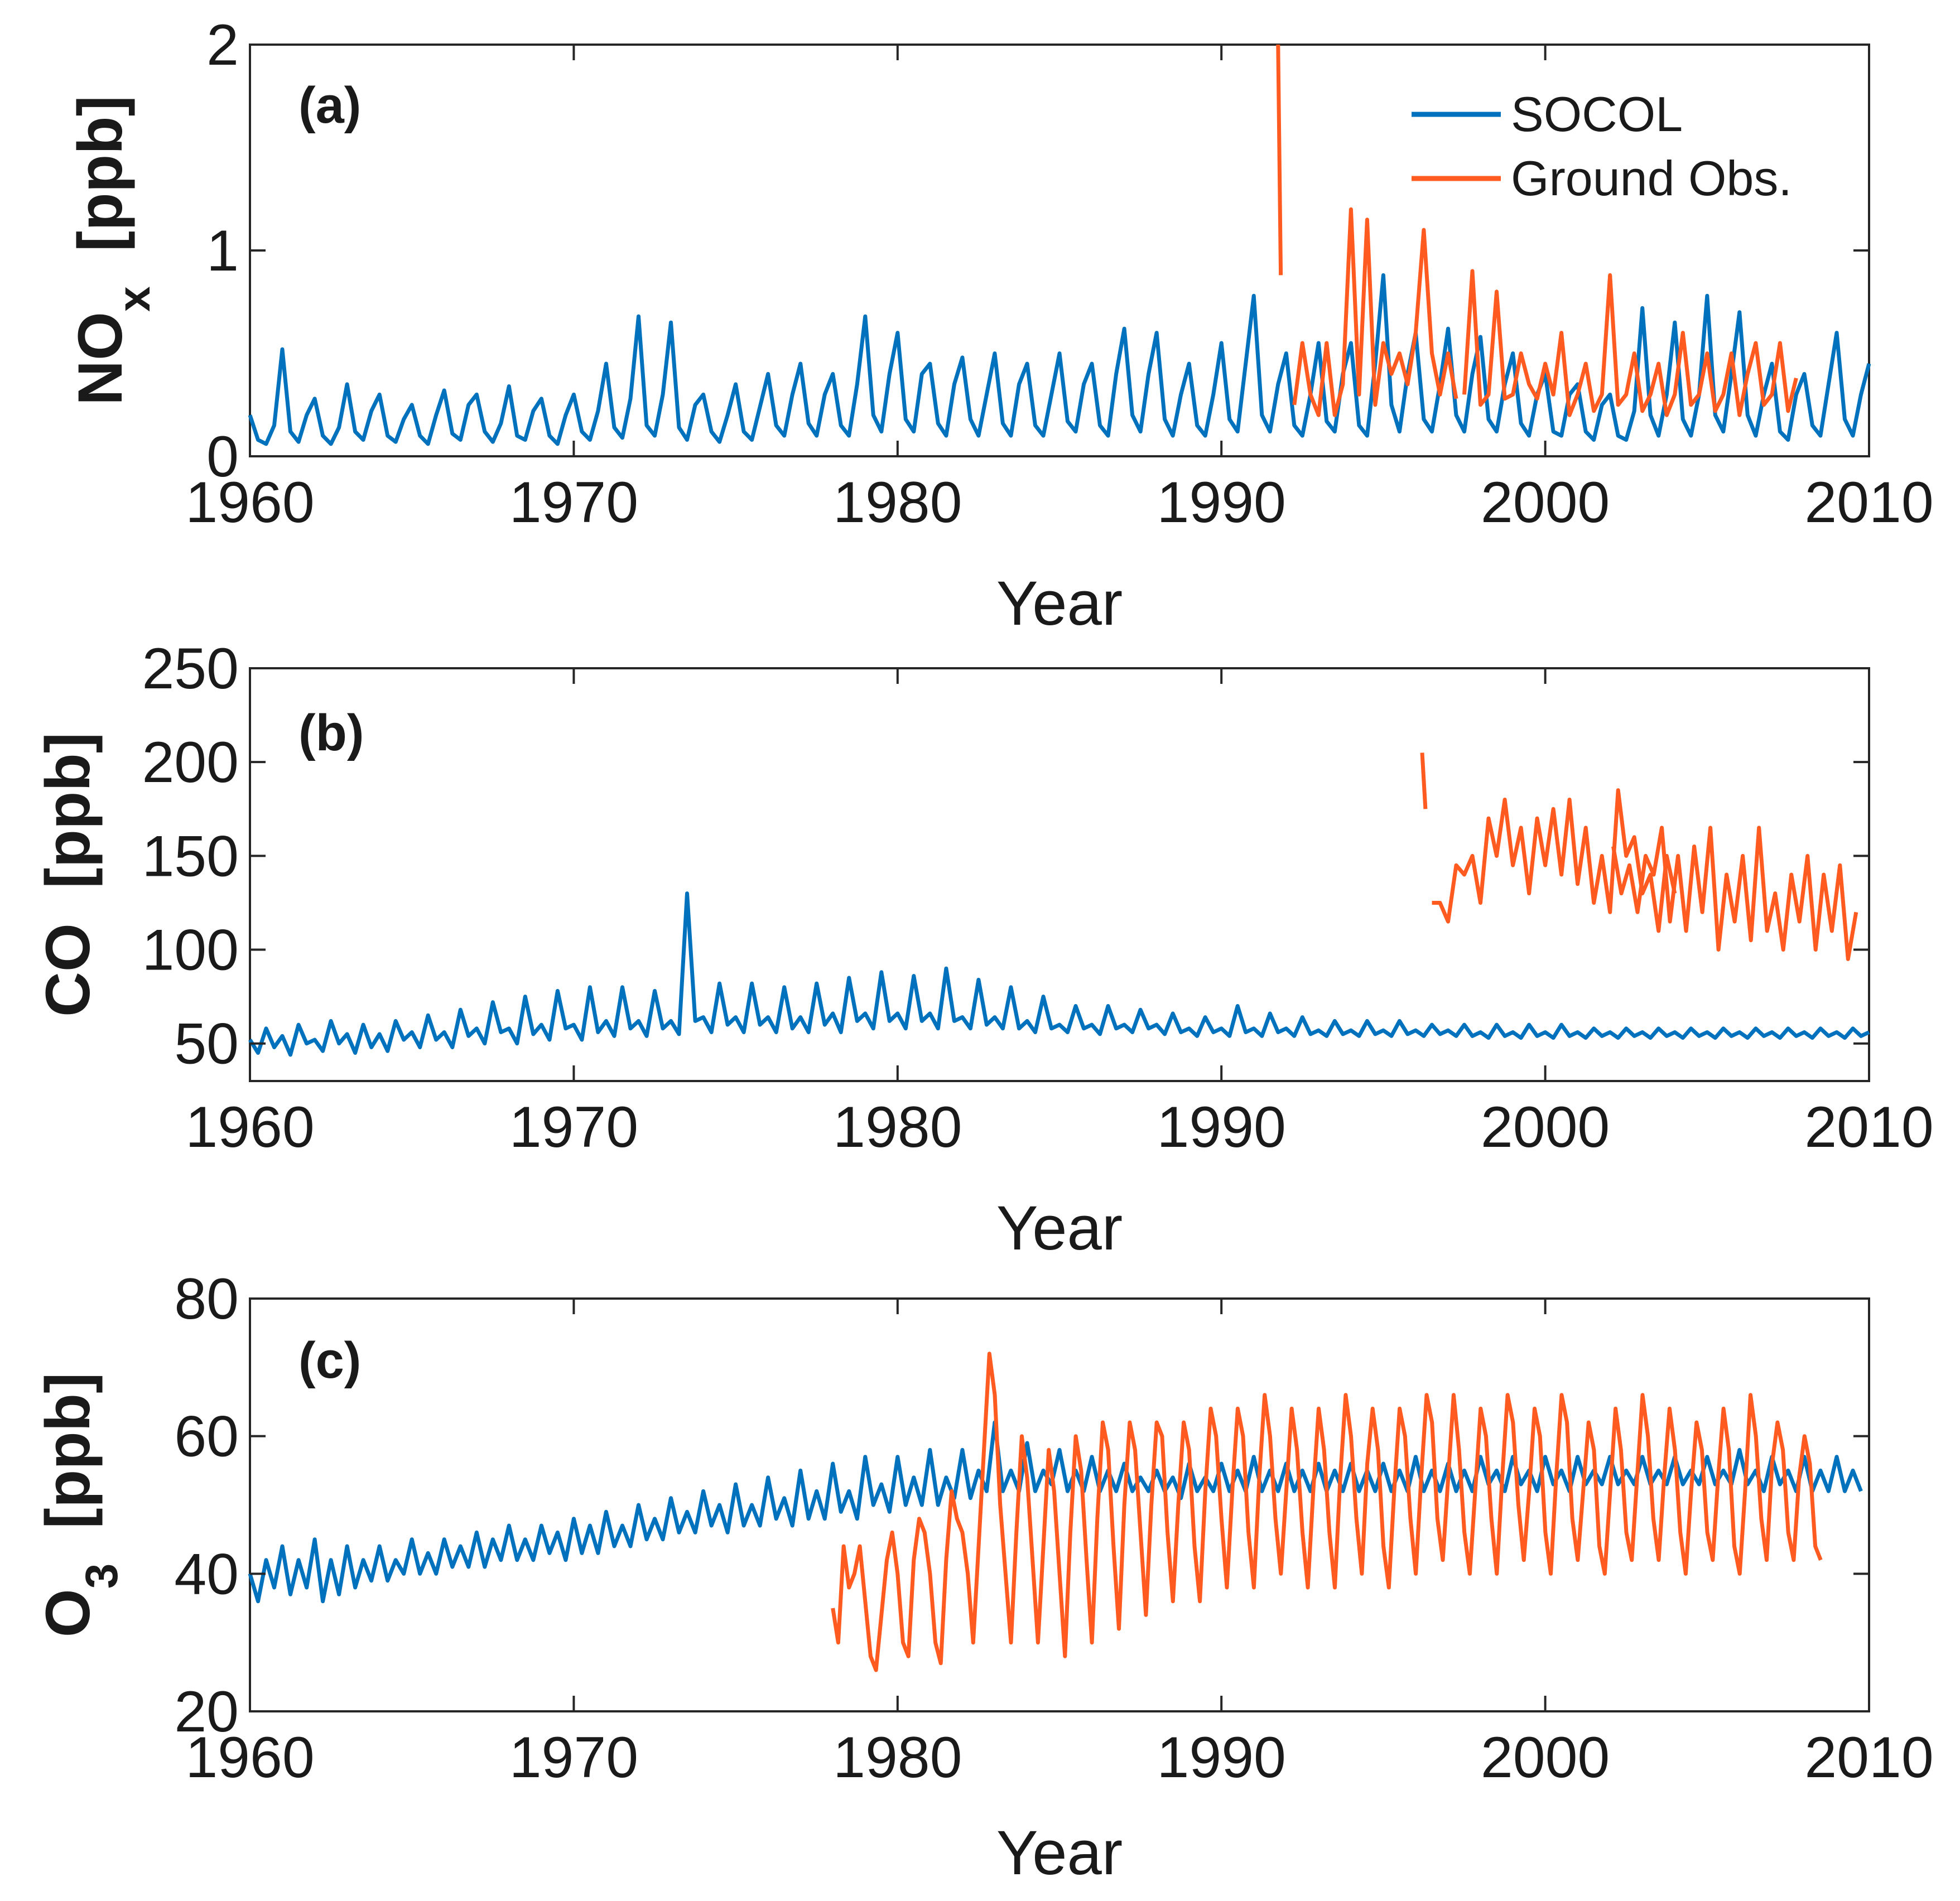  What do you see at coordinates (331, 733) in the screenshot?
I see `panel-b-label: (b)` at bounding box center [331, 733].